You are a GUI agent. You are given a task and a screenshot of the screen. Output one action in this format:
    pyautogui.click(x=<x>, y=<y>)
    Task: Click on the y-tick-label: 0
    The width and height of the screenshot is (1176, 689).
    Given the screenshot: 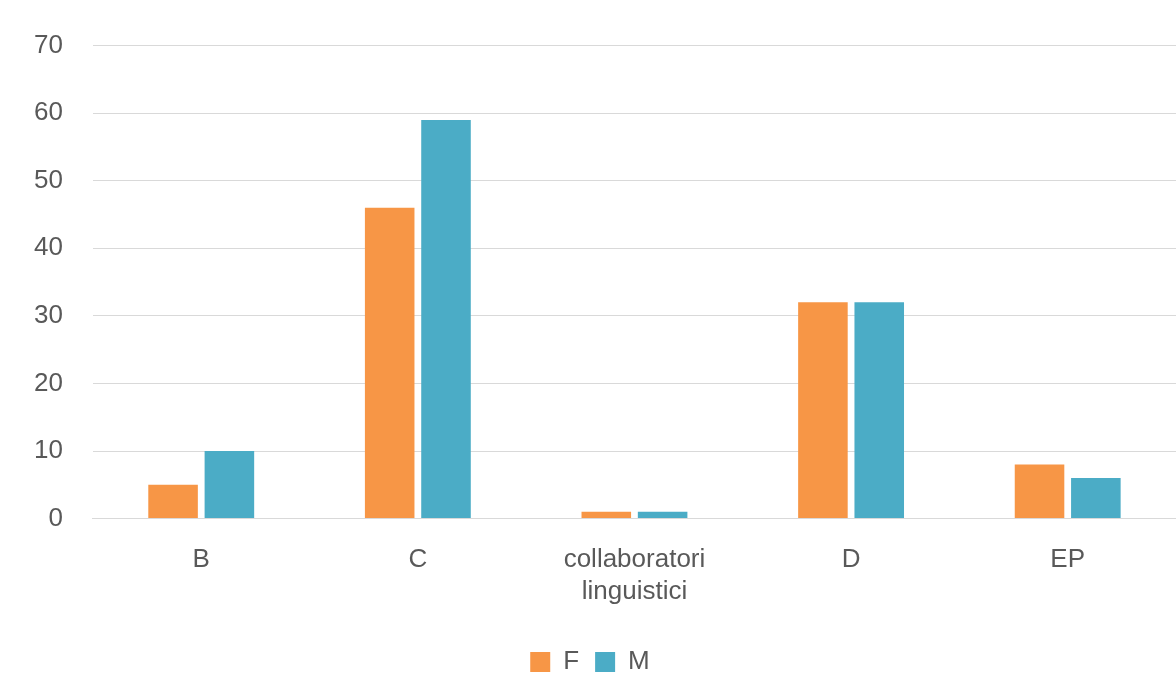 What is the action you would take?
    pyautogui.click(x=55, y=516)
    